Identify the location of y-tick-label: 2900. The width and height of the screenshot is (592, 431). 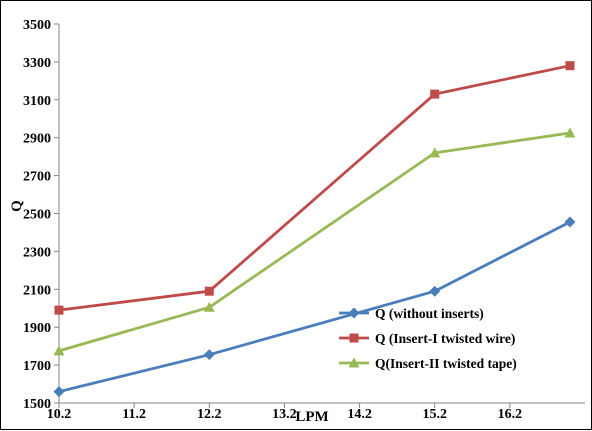
(37, 139).